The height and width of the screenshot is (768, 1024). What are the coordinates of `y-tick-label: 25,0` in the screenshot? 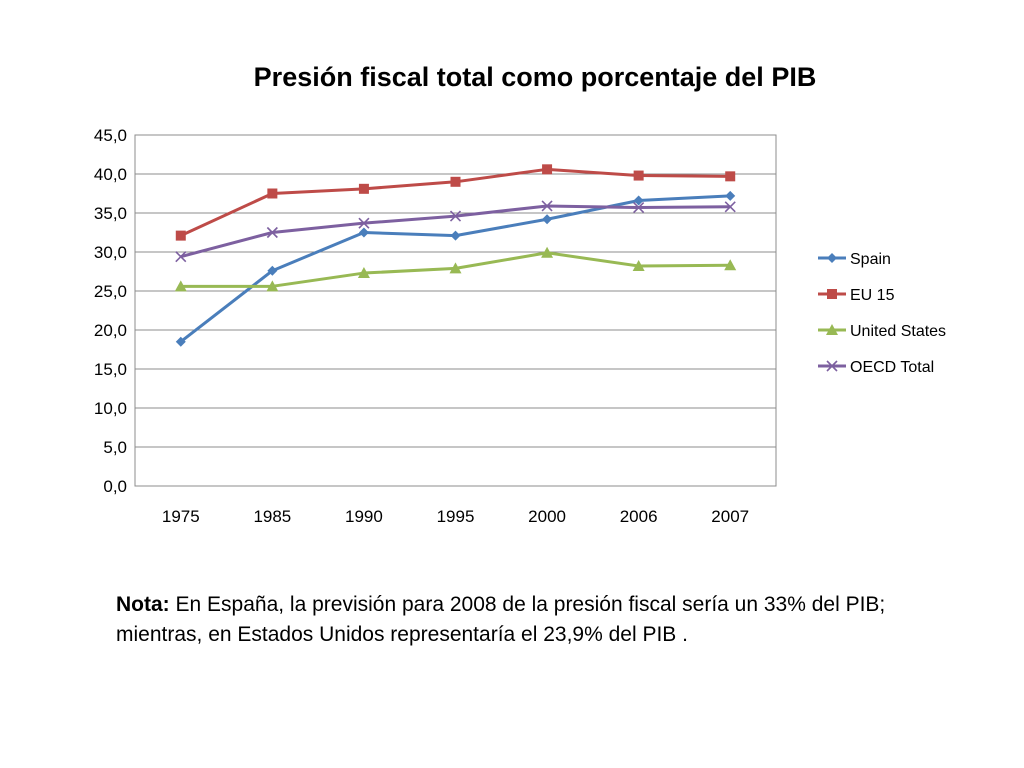 It's located at (110, 291).